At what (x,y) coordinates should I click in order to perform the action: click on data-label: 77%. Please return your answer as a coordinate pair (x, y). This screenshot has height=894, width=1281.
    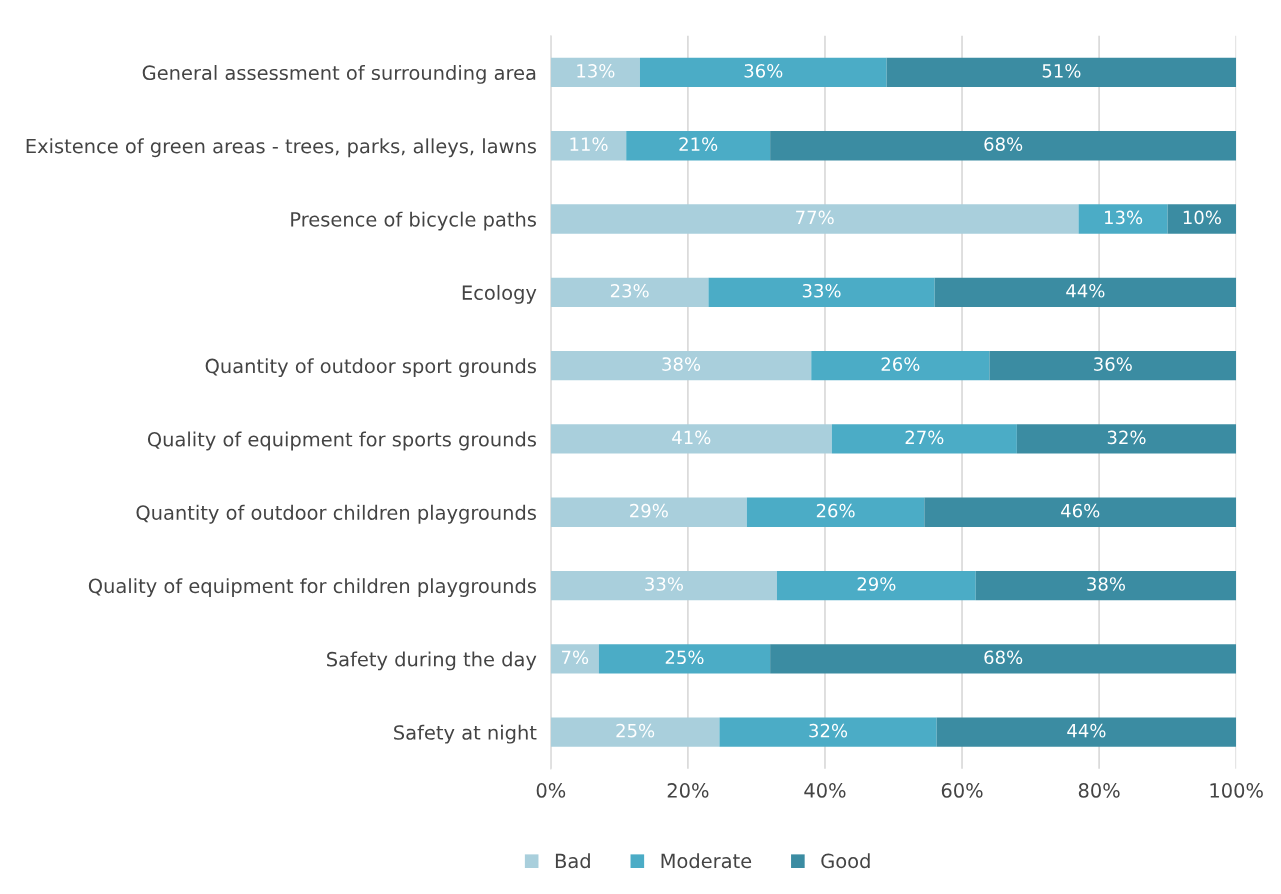
    Looking at the image, I should click on (815, 217).